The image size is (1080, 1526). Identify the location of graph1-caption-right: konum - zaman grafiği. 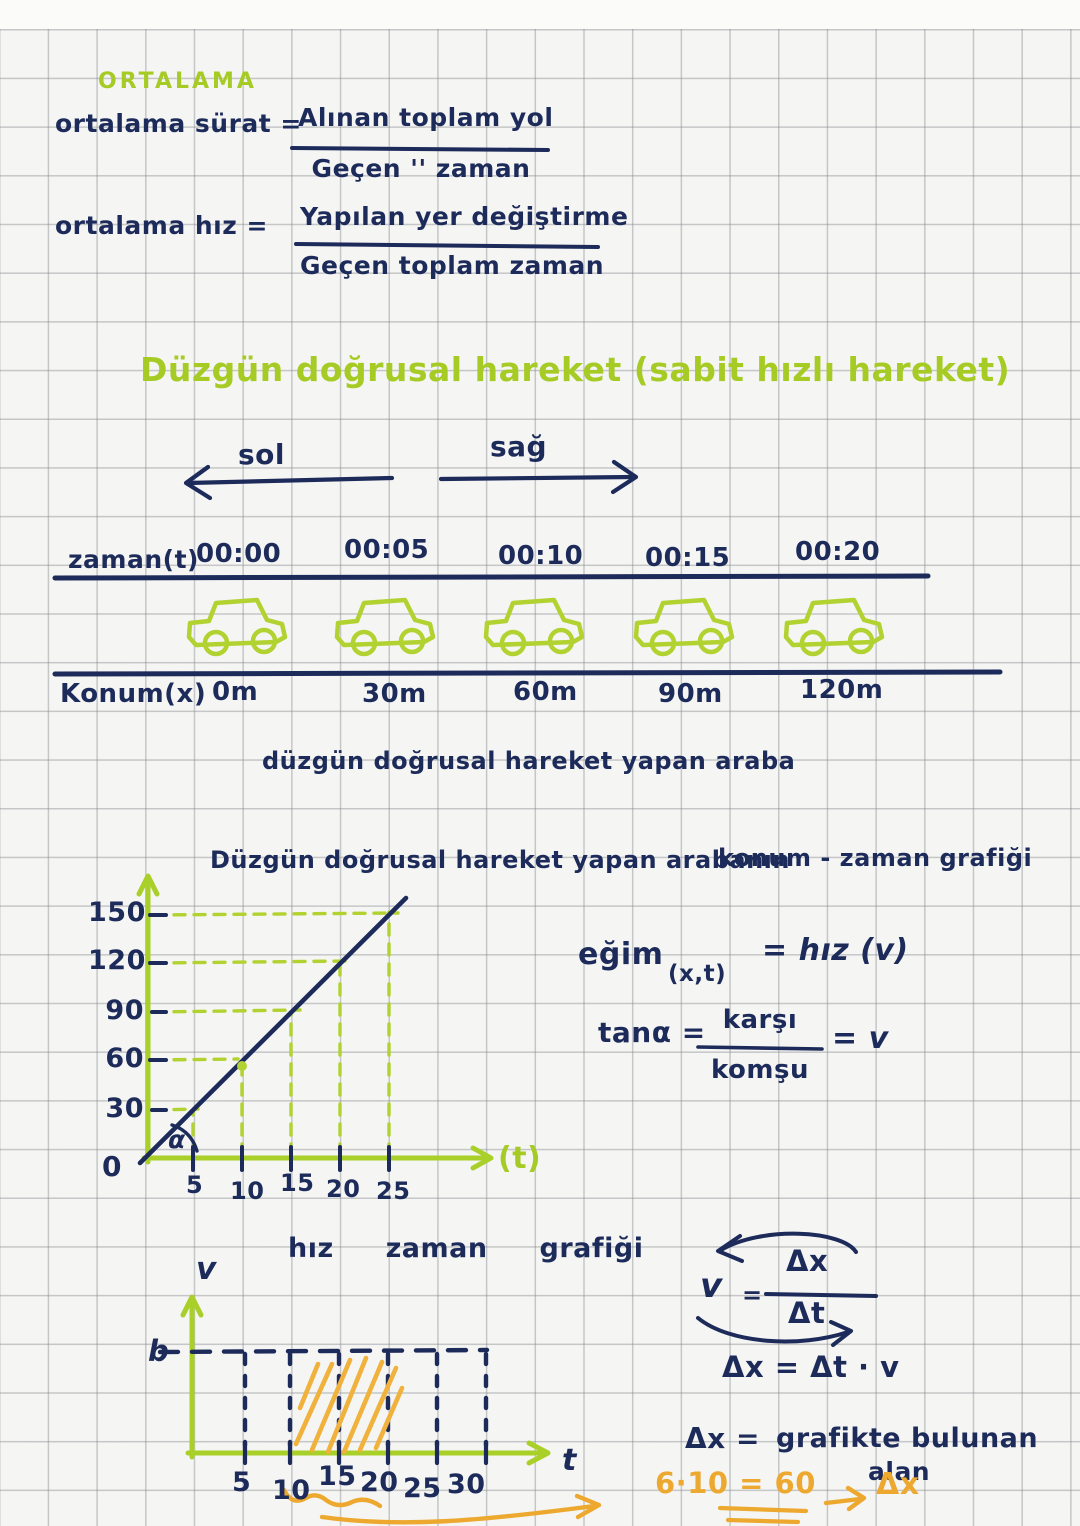
(875, 858).